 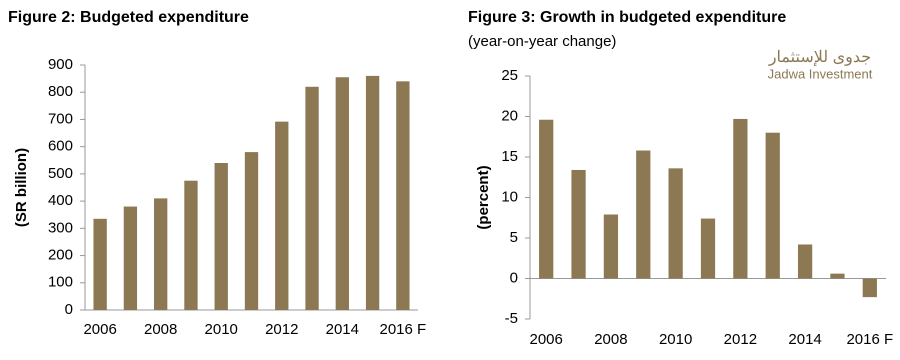 I want to click on y-tick-label: 800, so click(x=60, y=91).